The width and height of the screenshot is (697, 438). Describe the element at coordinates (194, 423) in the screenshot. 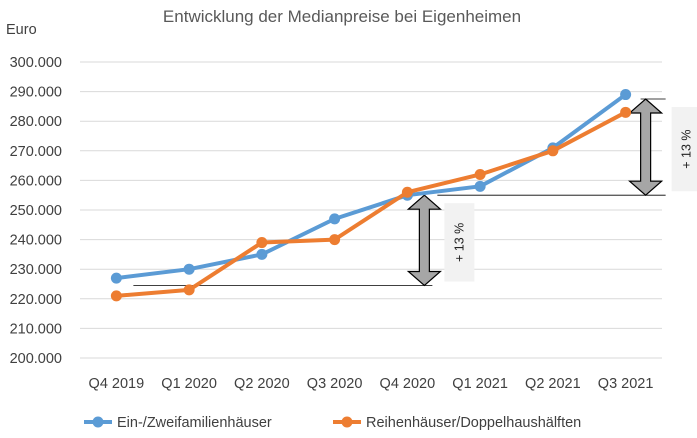

I see `legend-label: Ein-/Zweifamilienhäuser` at that location.